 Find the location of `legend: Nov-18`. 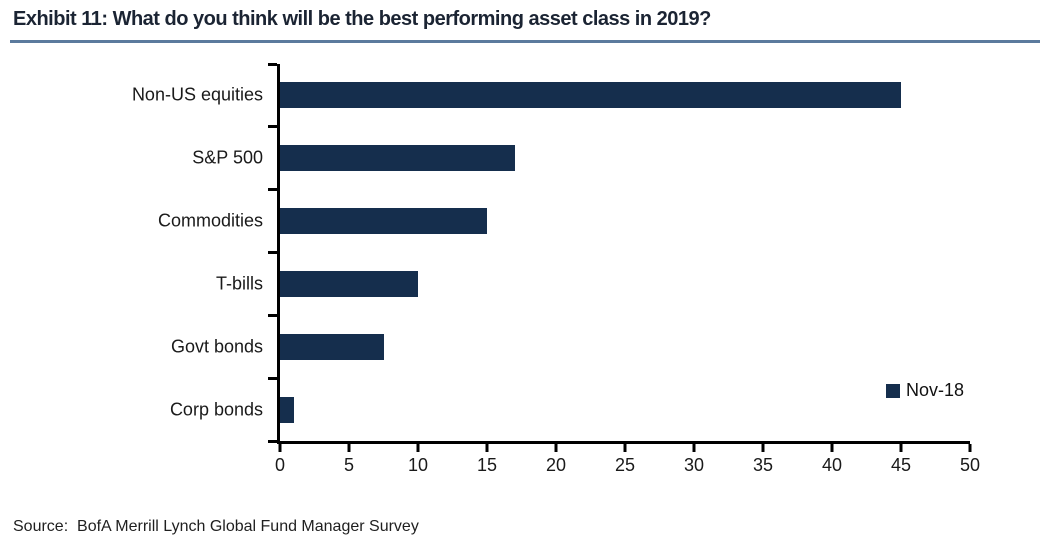

legend: Nov-18 is located at coordinates (925, 390).